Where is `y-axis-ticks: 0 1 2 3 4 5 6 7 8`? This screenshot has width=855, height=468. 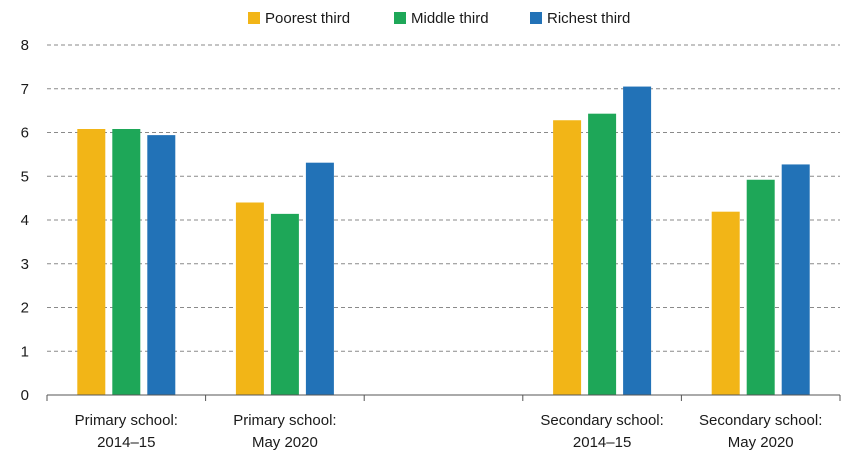 y-axis-ticks: 0 1 2 3 4 5 6 7 8 is located at coordinates (25, 220).